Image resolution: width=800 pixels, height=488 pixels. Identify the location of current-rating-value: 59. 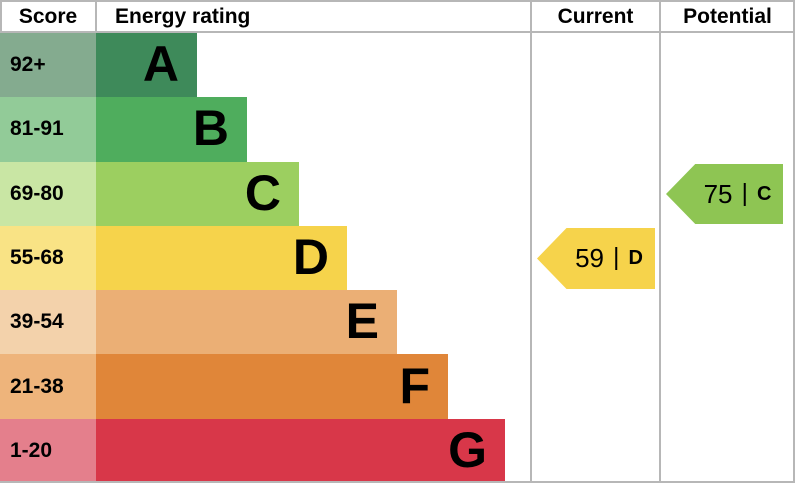
(589, 258).